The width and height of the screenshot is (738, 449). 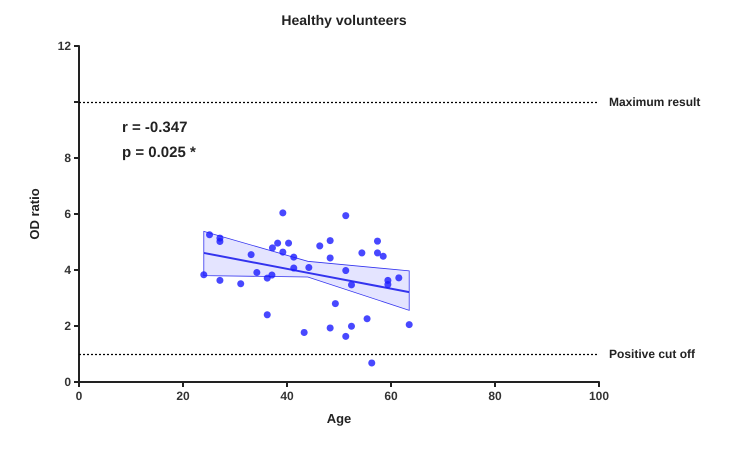 What do you see at coordinates (155, 127) in the screenshot?
I see `annotation: r = -0.347` at bounding box center [155, 127].